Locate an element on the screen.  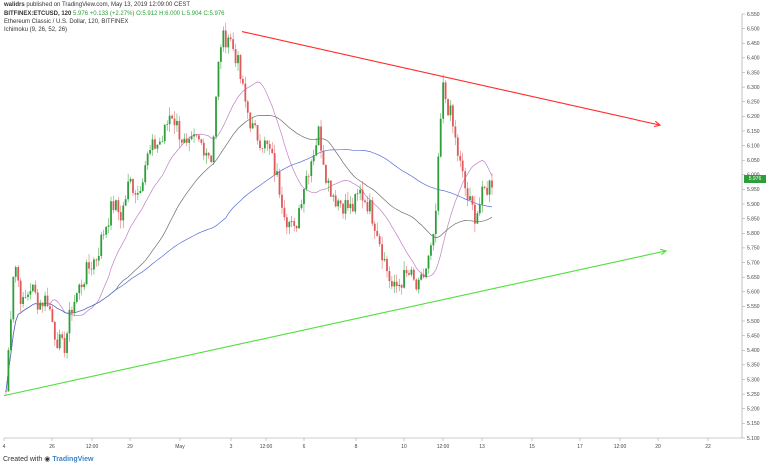
y-tick-label: 5.400 is located at coordinates (753, 351).